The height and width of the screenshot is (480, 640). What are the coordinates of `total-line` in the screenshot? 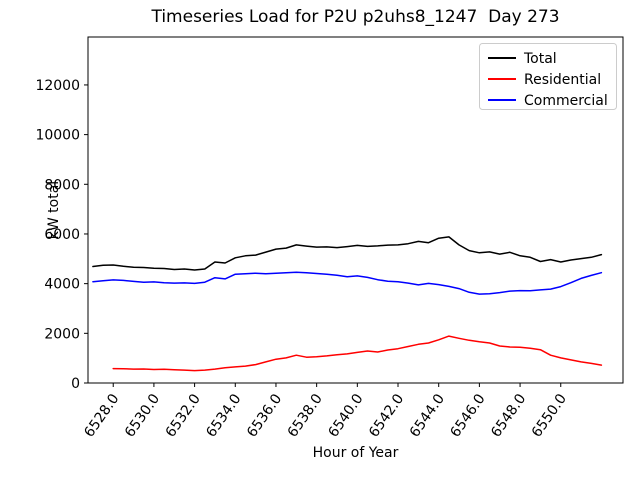 It's located at (347, 253).